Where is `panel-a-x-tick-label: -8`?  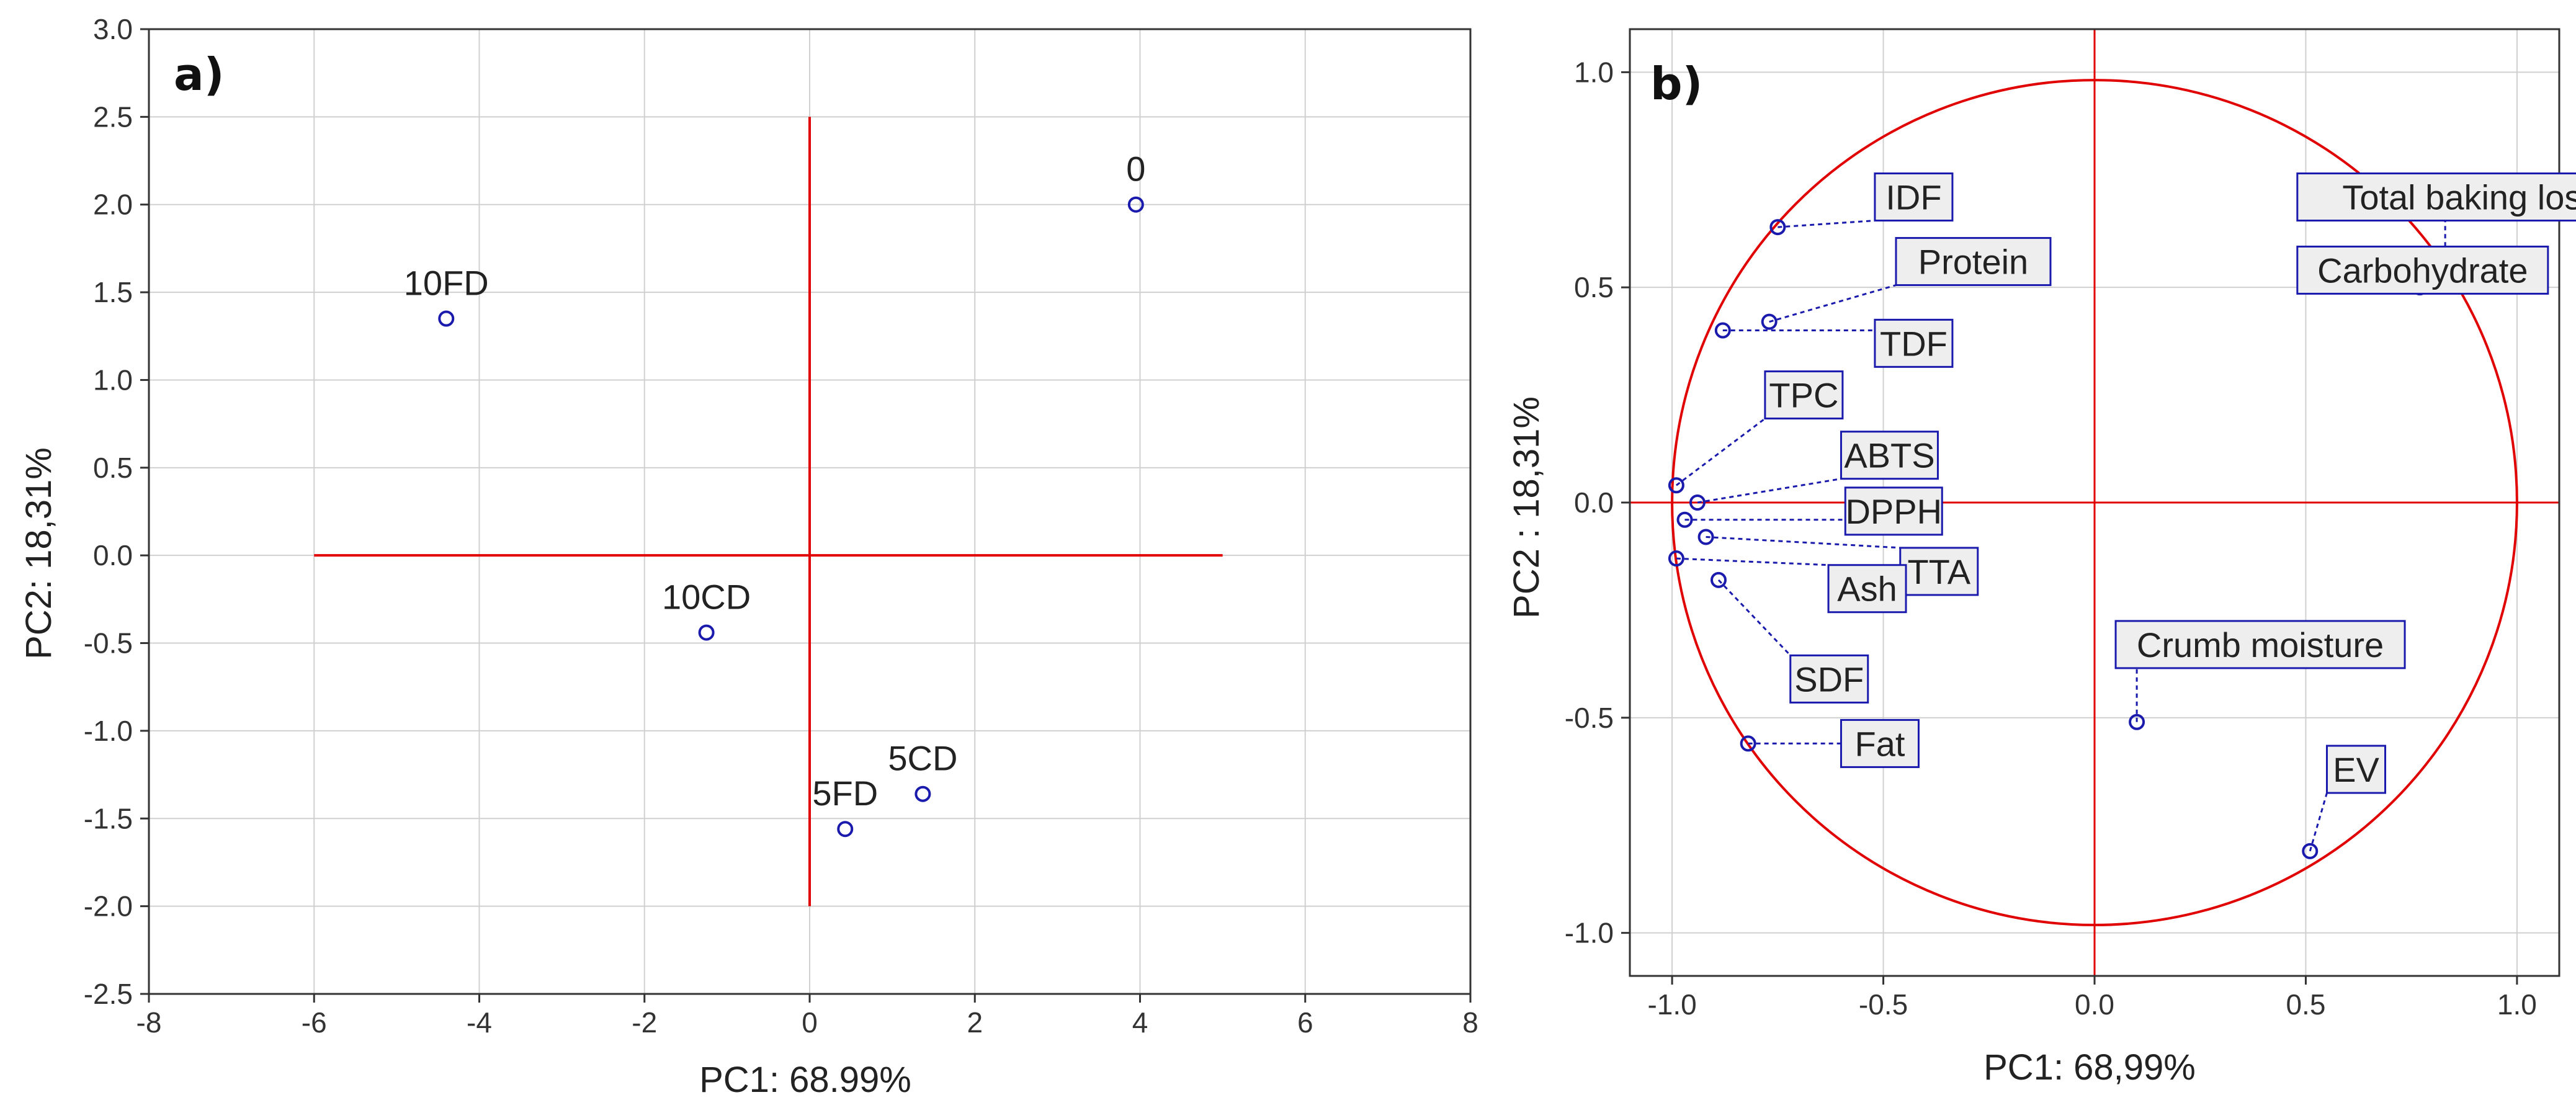 panel-a-x-tick-label: -8 is located at coordinates (149, 1022).